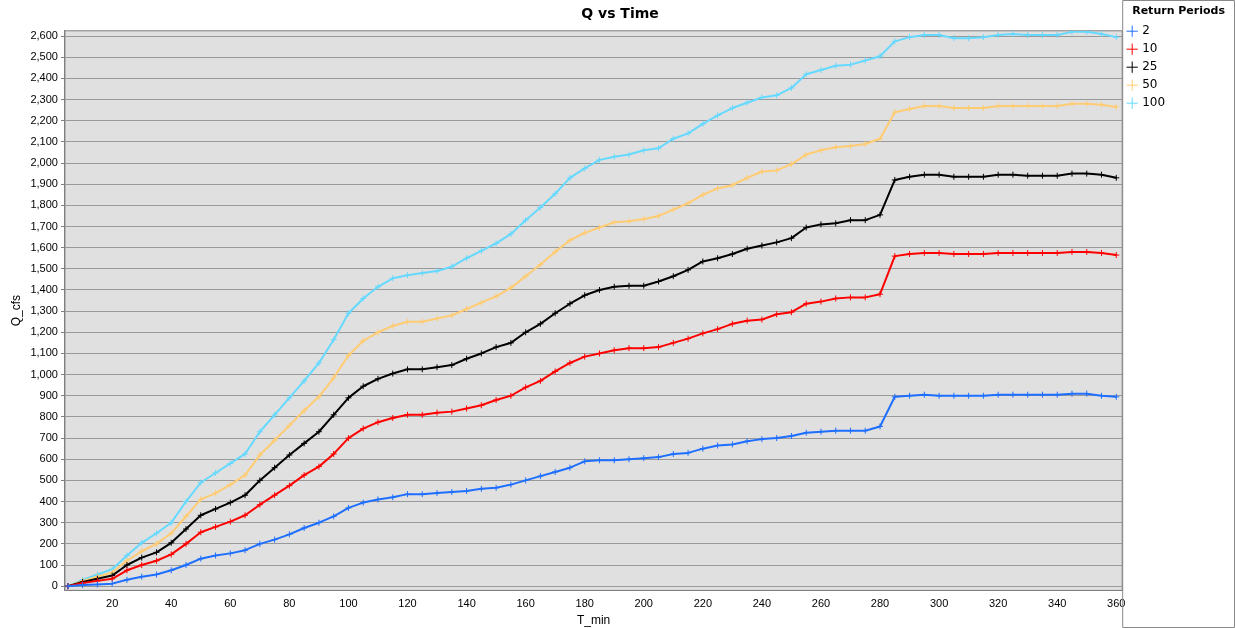 This screenshot has width=1235, height=628. Describe the element at coordinates (44, 331) in the screenshot. I see `y-tick-label: 1,200` at that location.